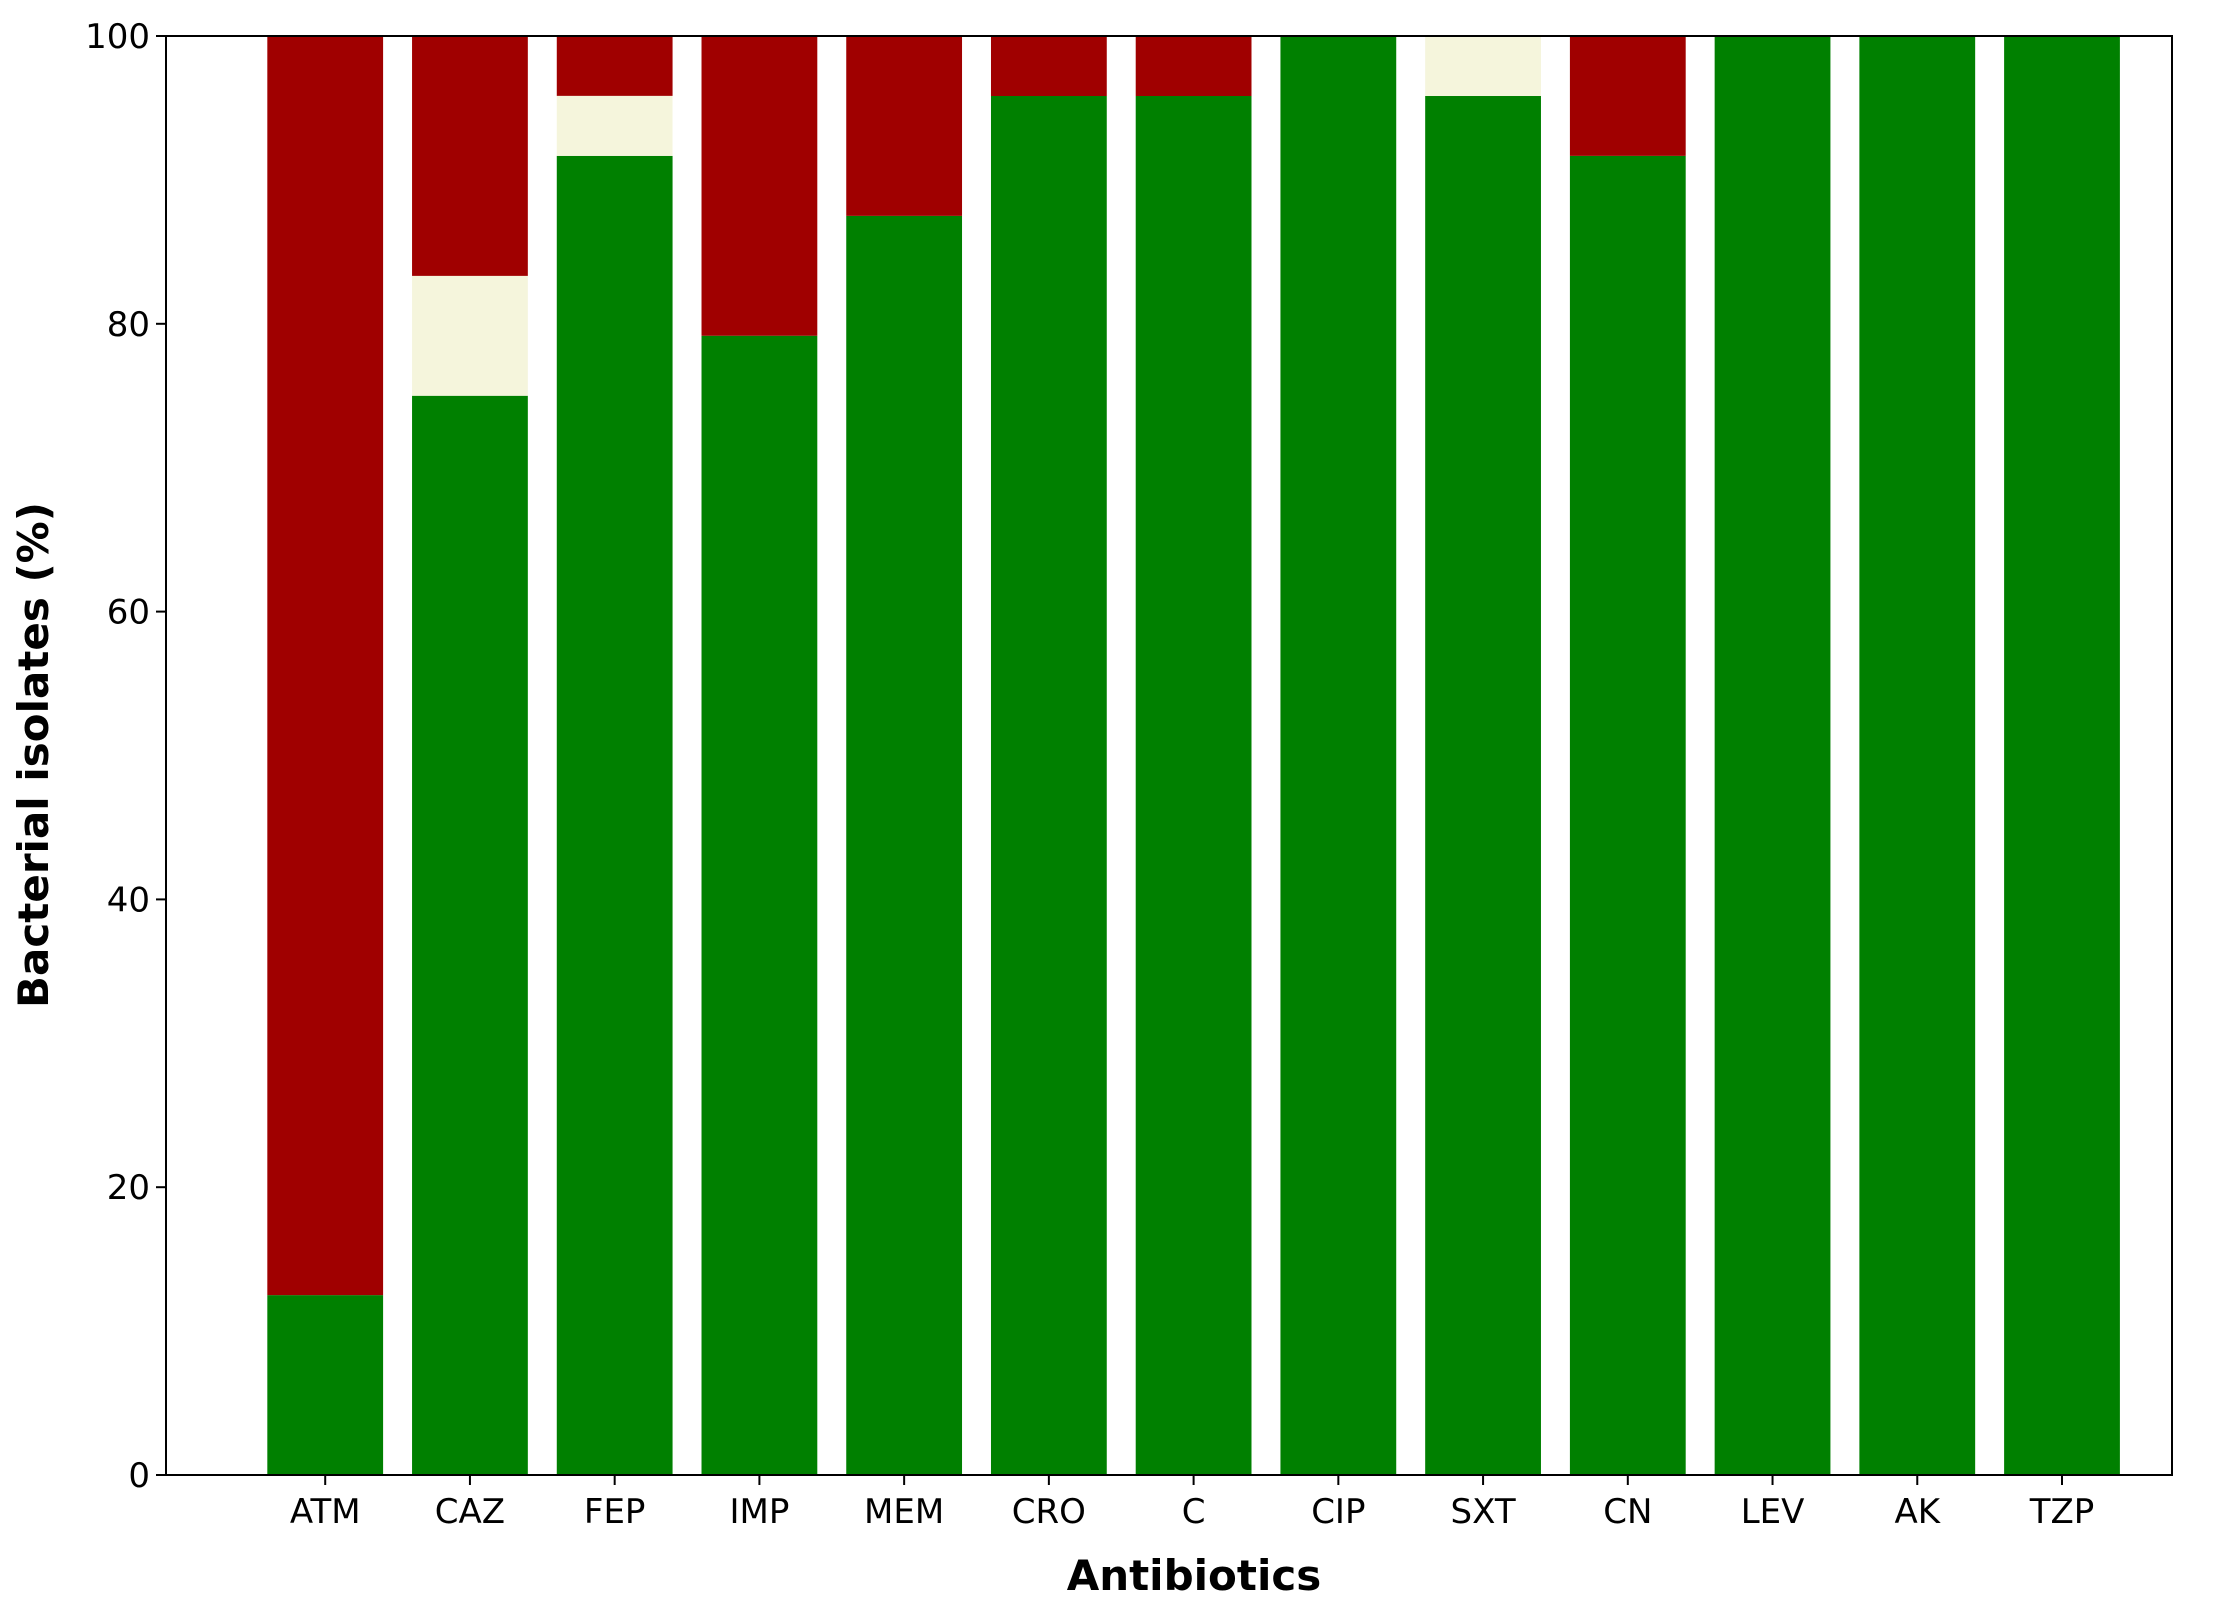 The height and width of the screenshot is (1609, 2230). I want to click on x-tick-label: LEV, so click(1773, 1512).